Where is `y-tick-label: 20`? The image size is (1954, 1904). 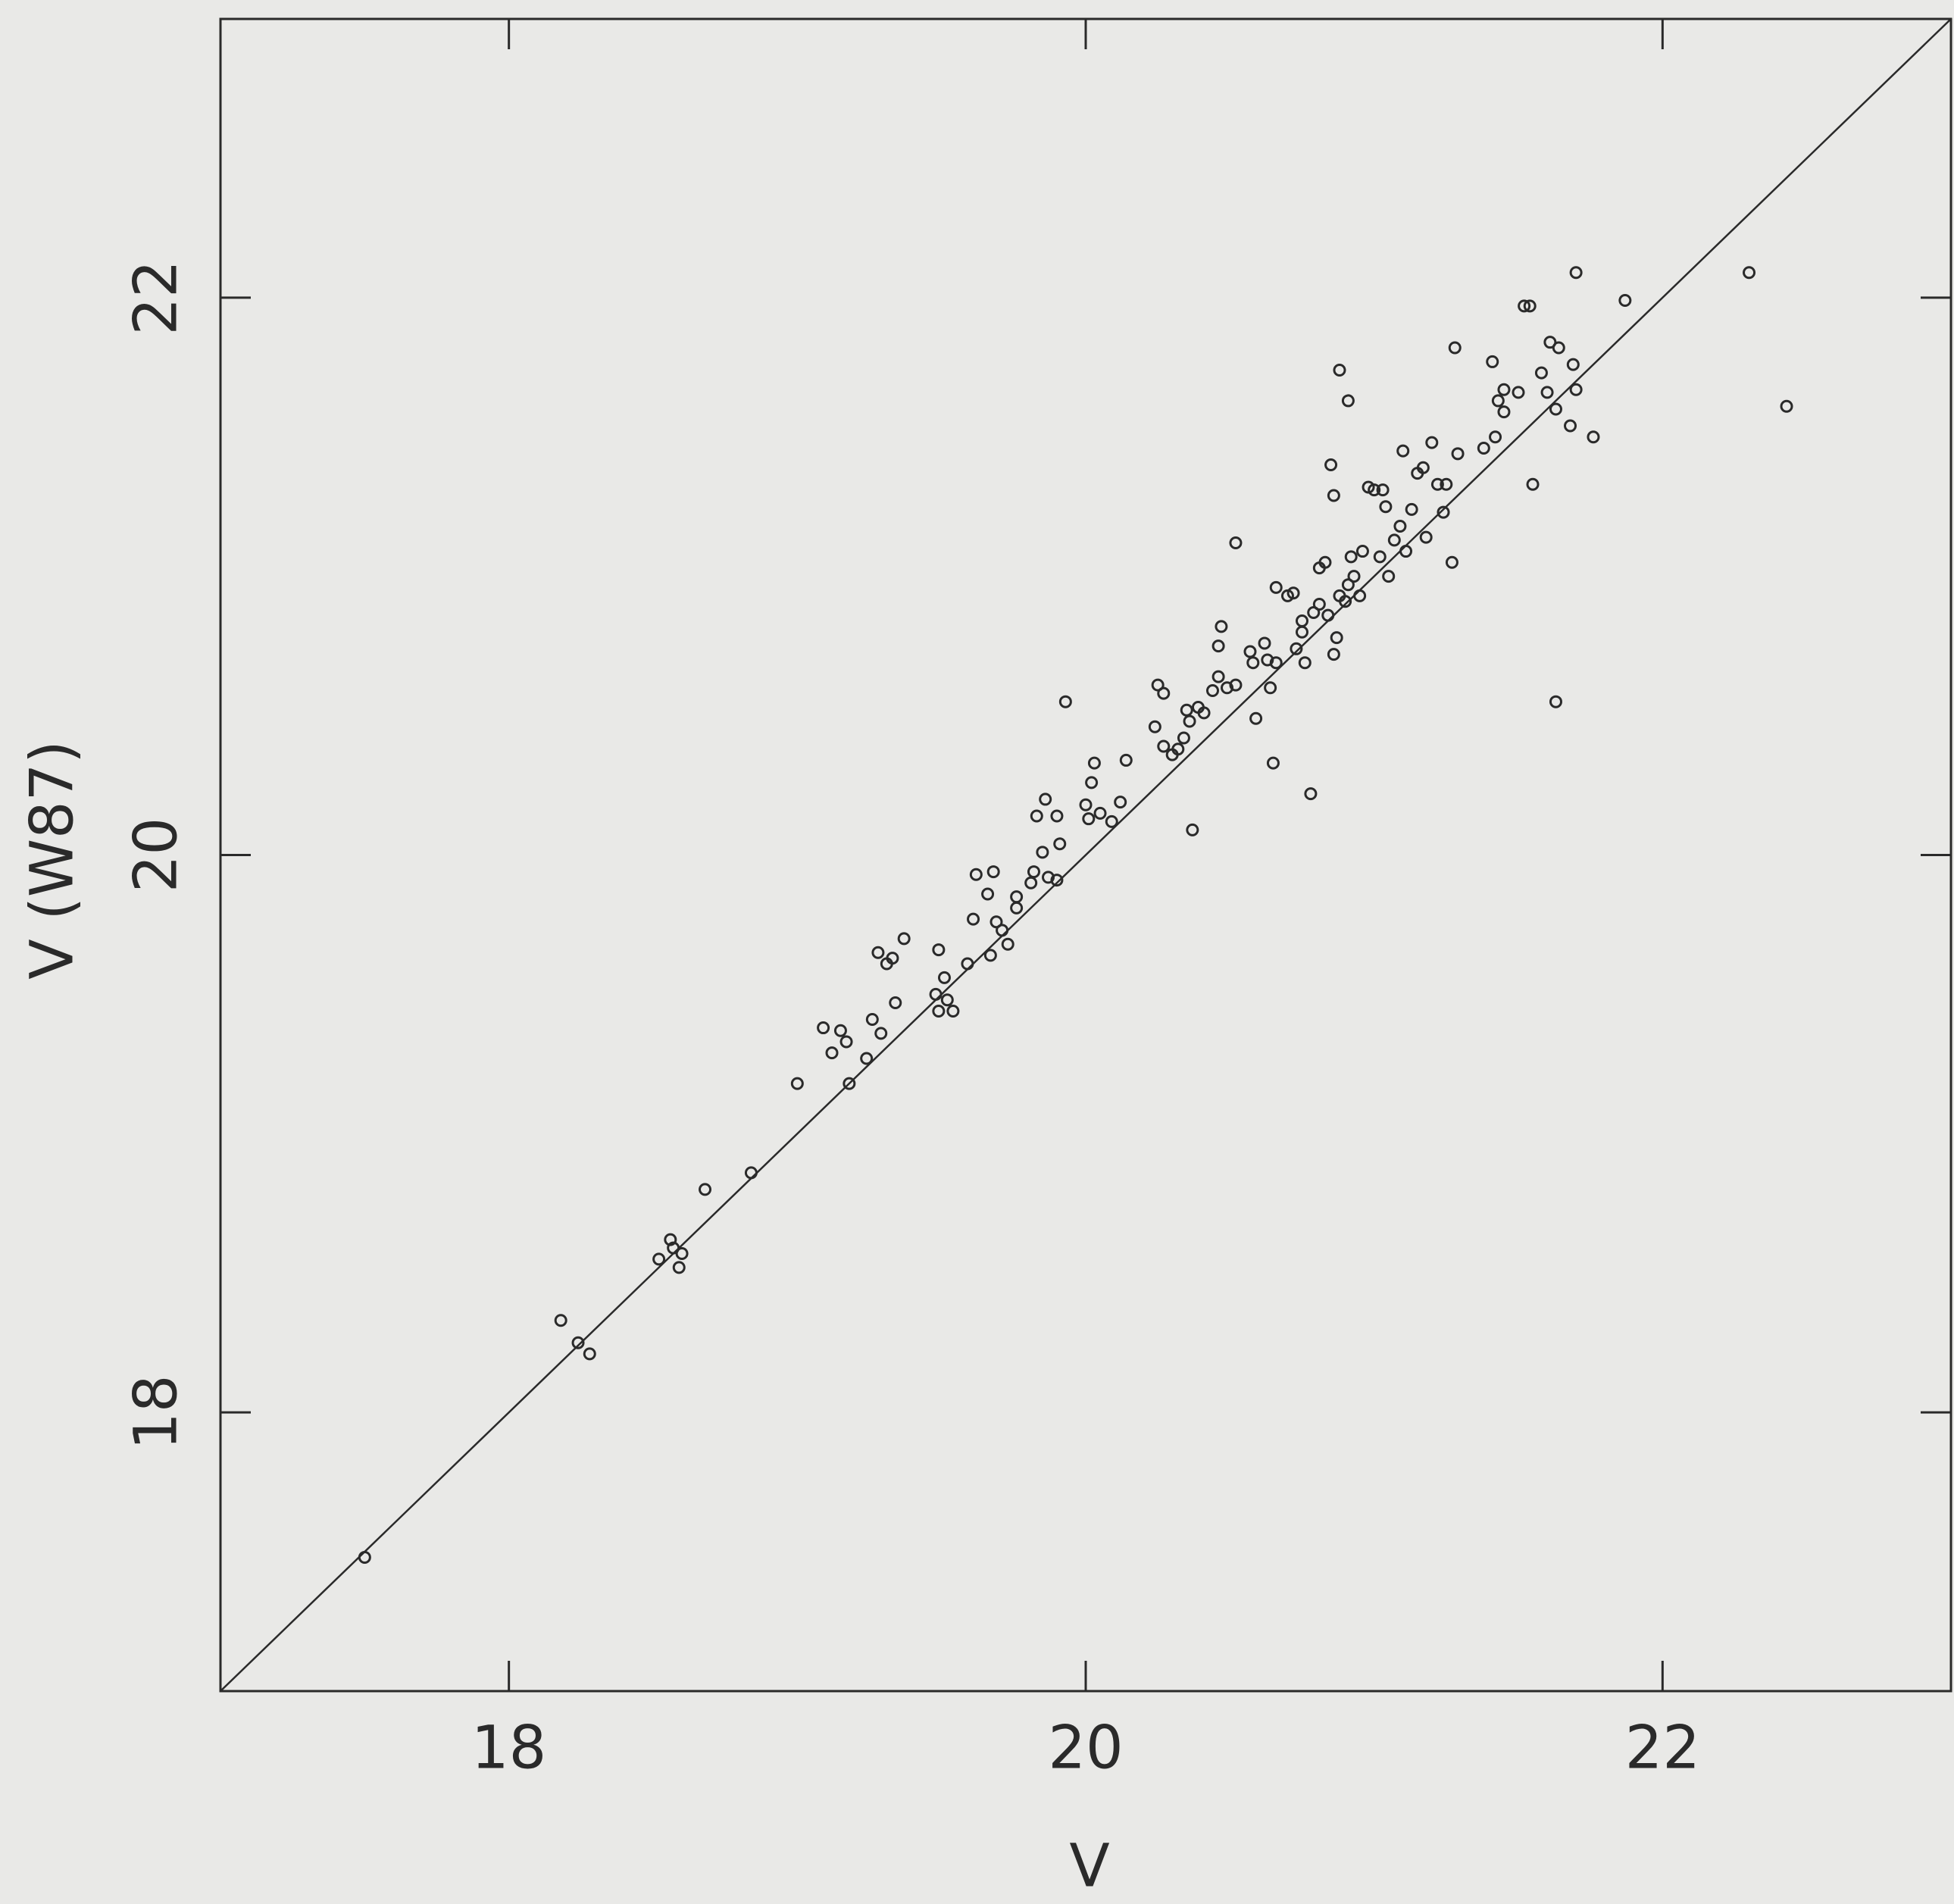
y-tick-label: 20 is located at coordinates (156, 855).